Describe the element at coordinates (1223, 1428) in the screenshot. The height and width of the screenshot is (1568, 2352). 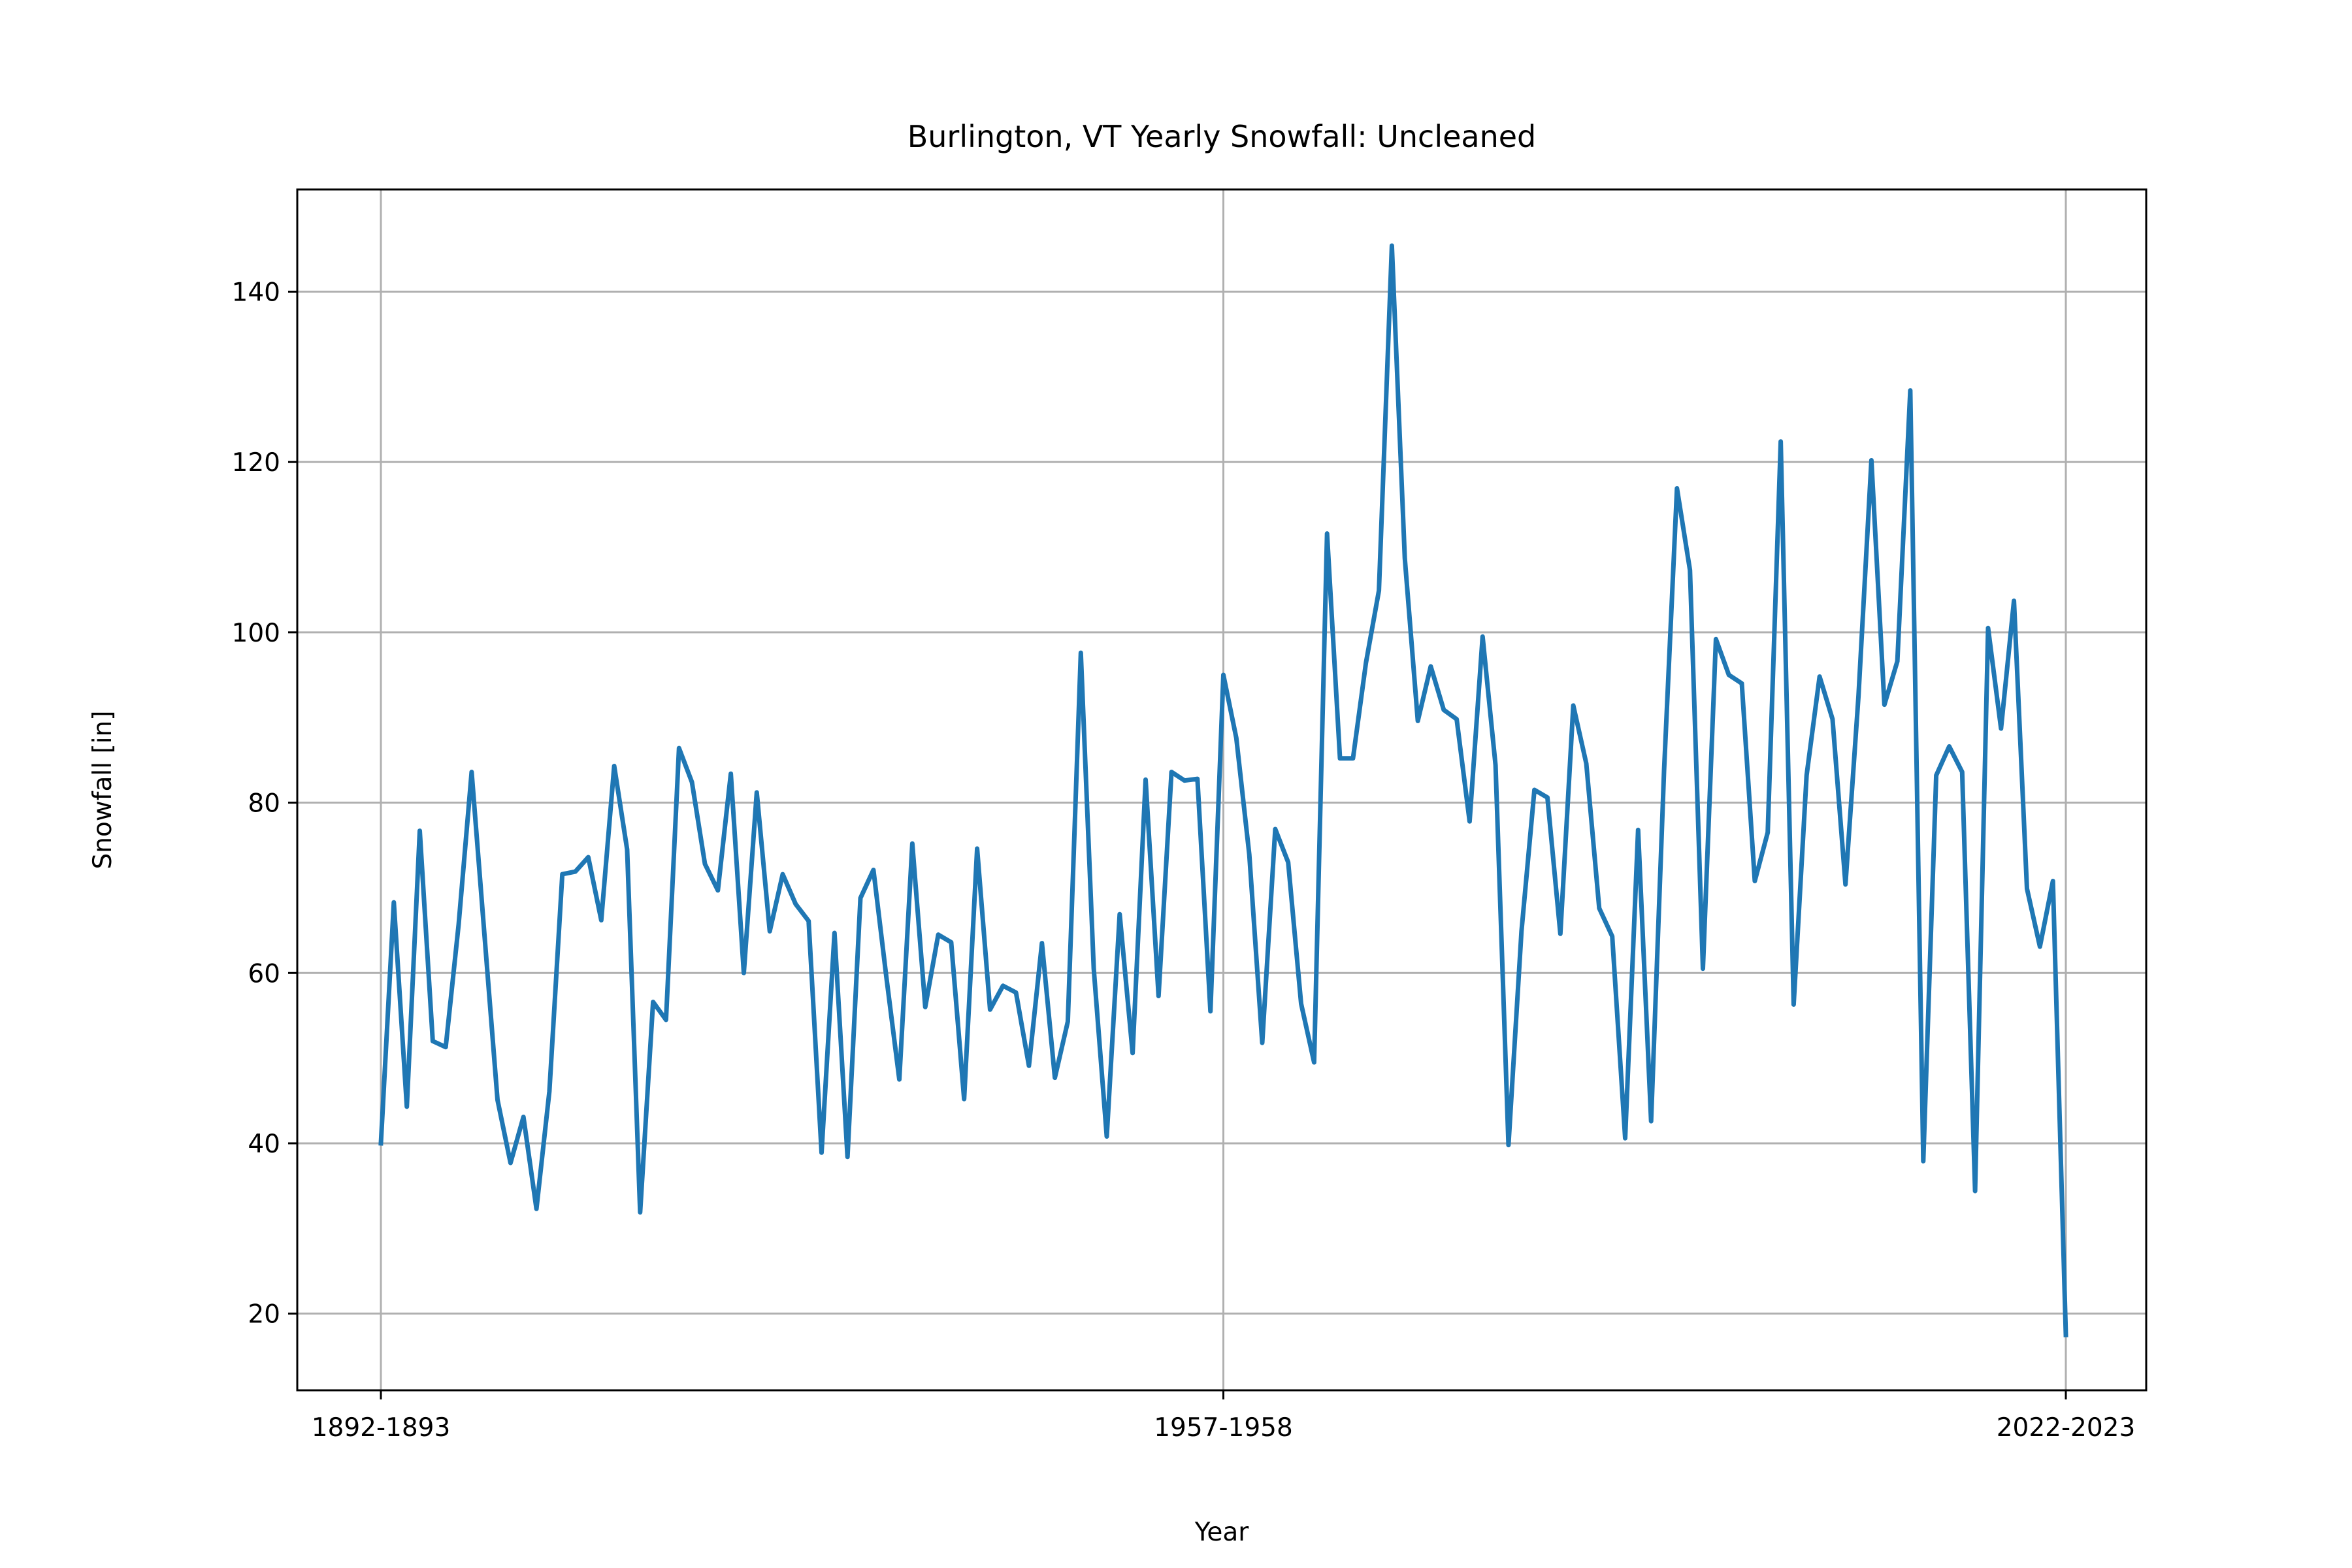
I see `x-tick-label: 1957-1958` at that location.